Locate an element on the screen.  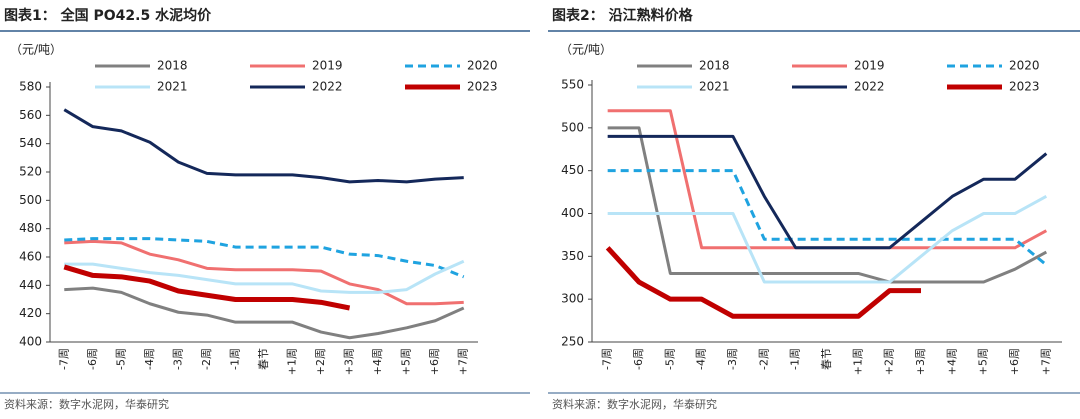
y-tick-label: 450 is located at coordinates (572, 170).